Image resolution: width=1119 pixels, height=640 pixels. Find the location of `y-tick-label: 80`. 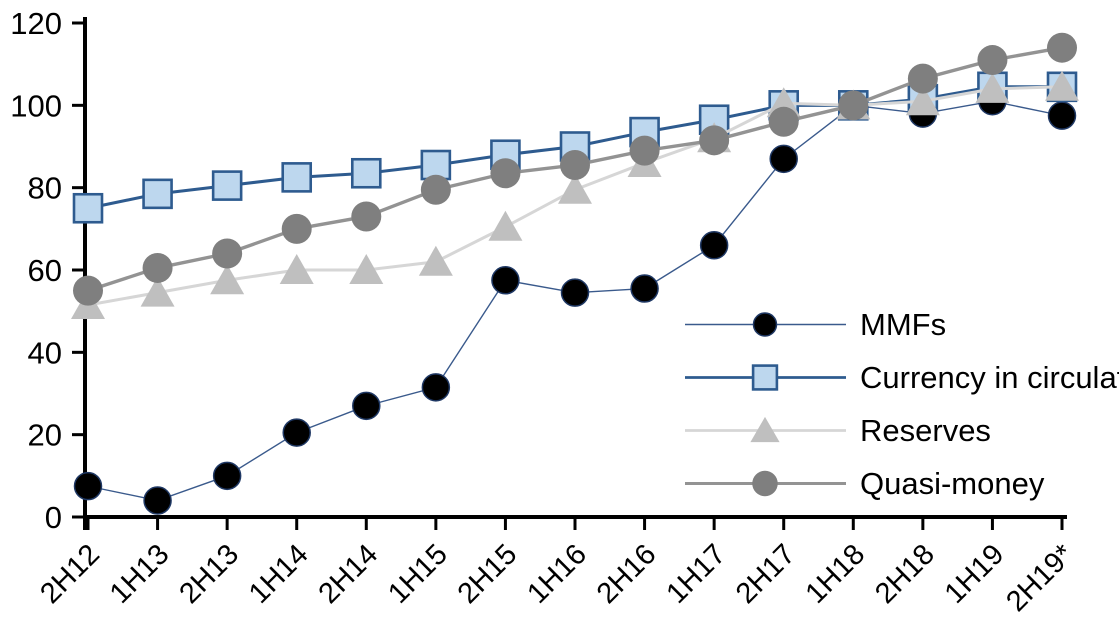

y-tick-label: 80 is located at coordinates (45, 188).